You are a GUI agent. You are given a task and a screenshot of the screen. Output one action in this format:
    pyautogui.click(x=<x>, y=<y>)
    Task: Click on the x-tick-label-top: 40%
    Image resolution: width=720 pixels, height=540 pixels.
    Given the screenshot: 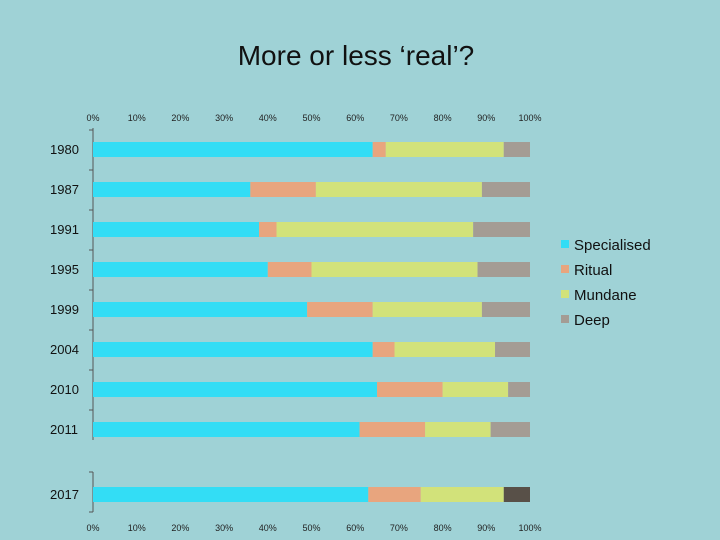 What is the action you would take?
    pyautogui.click(x=268, y=118)
    